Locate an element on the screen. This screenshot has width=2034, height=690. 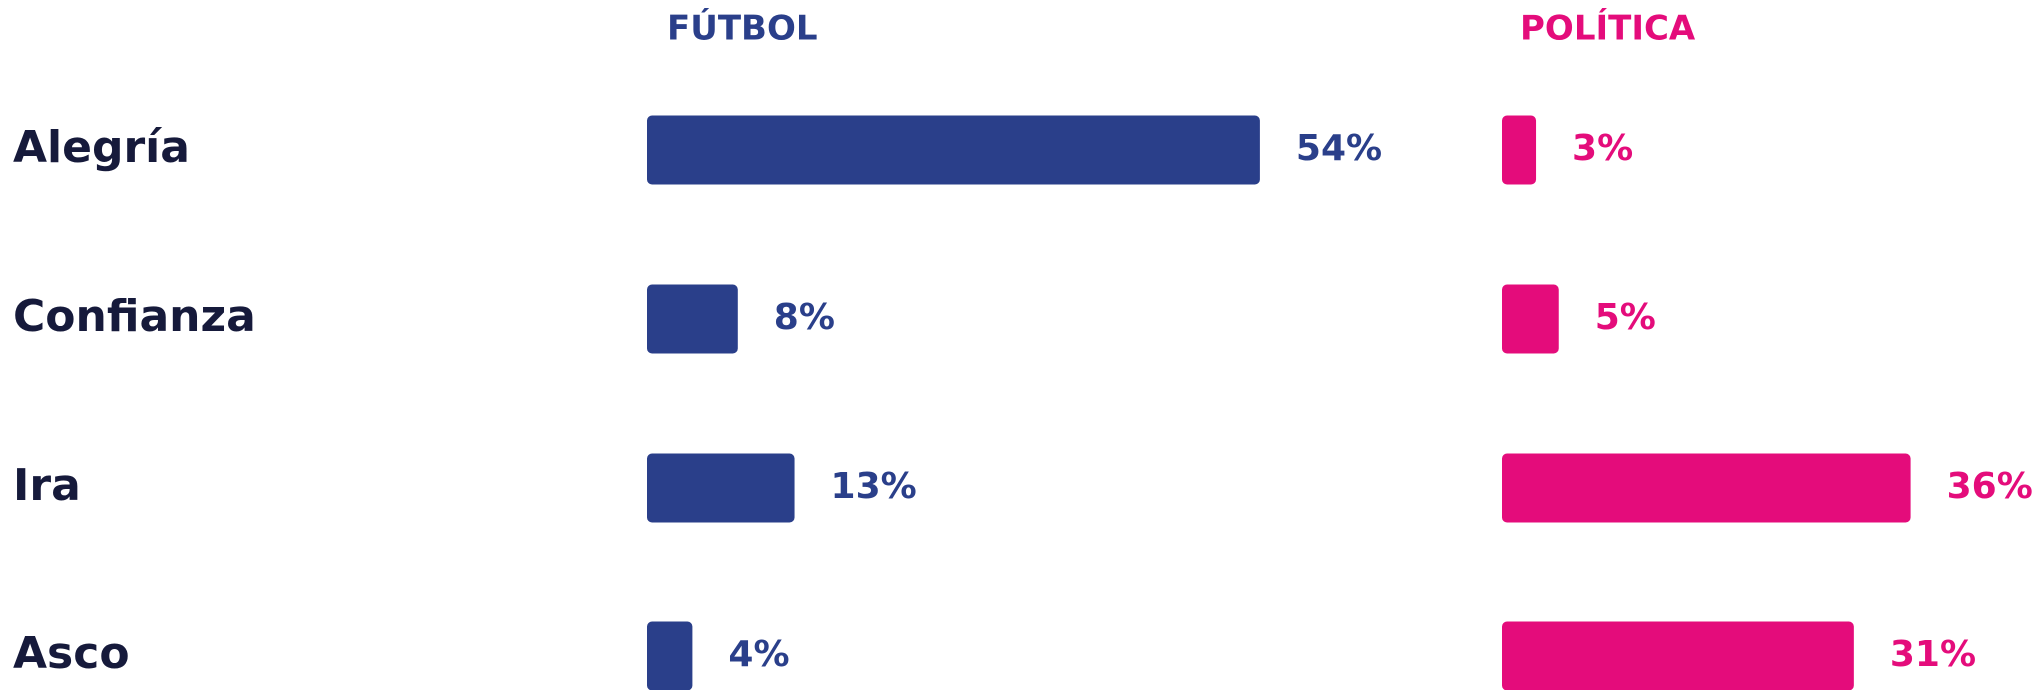
category-label: Asco is located at coordinates (71, 653).